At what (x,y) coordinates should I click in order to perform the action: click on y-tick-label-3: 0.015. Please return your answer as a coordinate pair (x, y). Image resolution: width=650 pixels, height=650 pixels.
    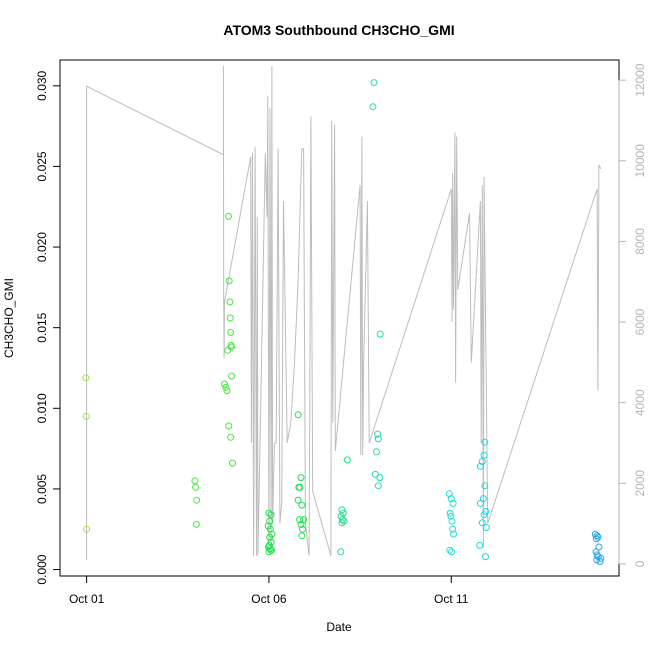
    Looking at the image, I should click on (42, 327).